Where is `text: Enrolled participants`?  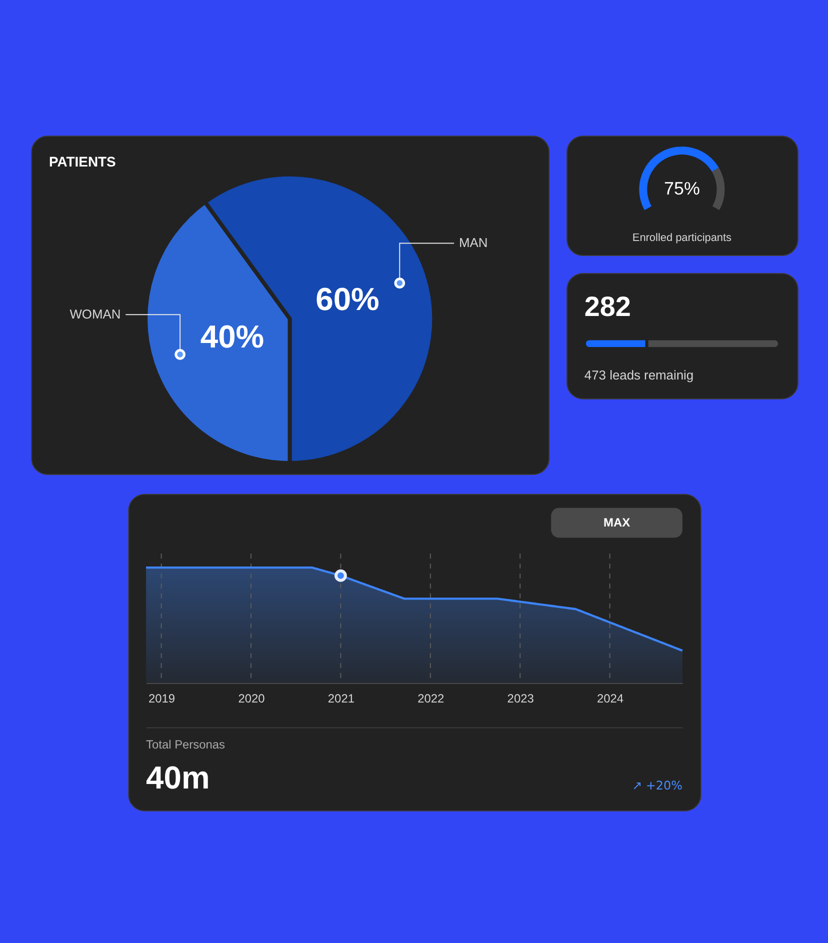 text: Enrolled participants is located at coordinates (682, 238).